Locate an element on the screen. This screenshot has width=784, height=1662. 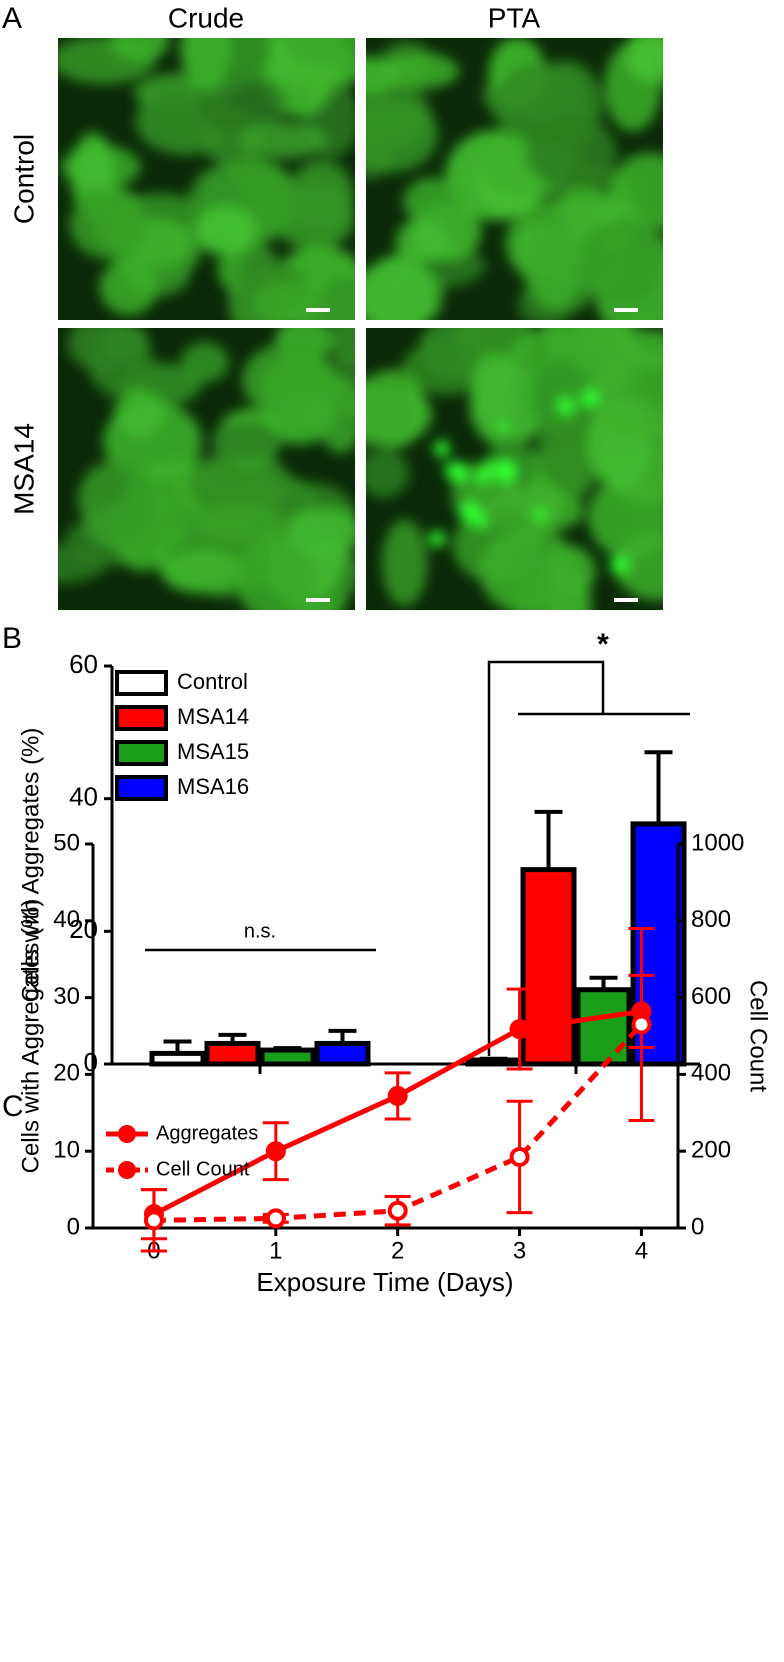
x-tick-label: 4 is located at coordinates (641, 1250).